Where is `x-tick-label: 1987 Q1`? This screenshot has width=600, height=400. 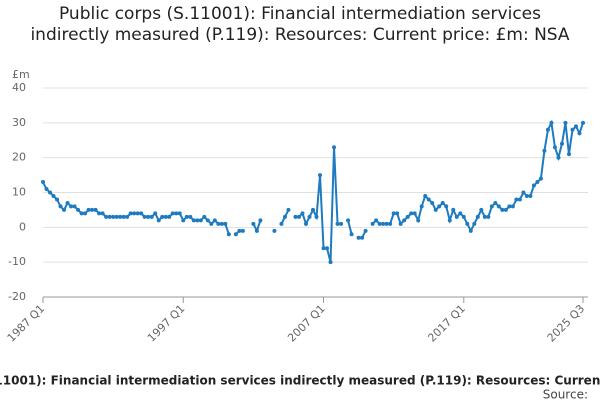
x-tick-label: 1987 Q1 is located at coordinates (26, 323).